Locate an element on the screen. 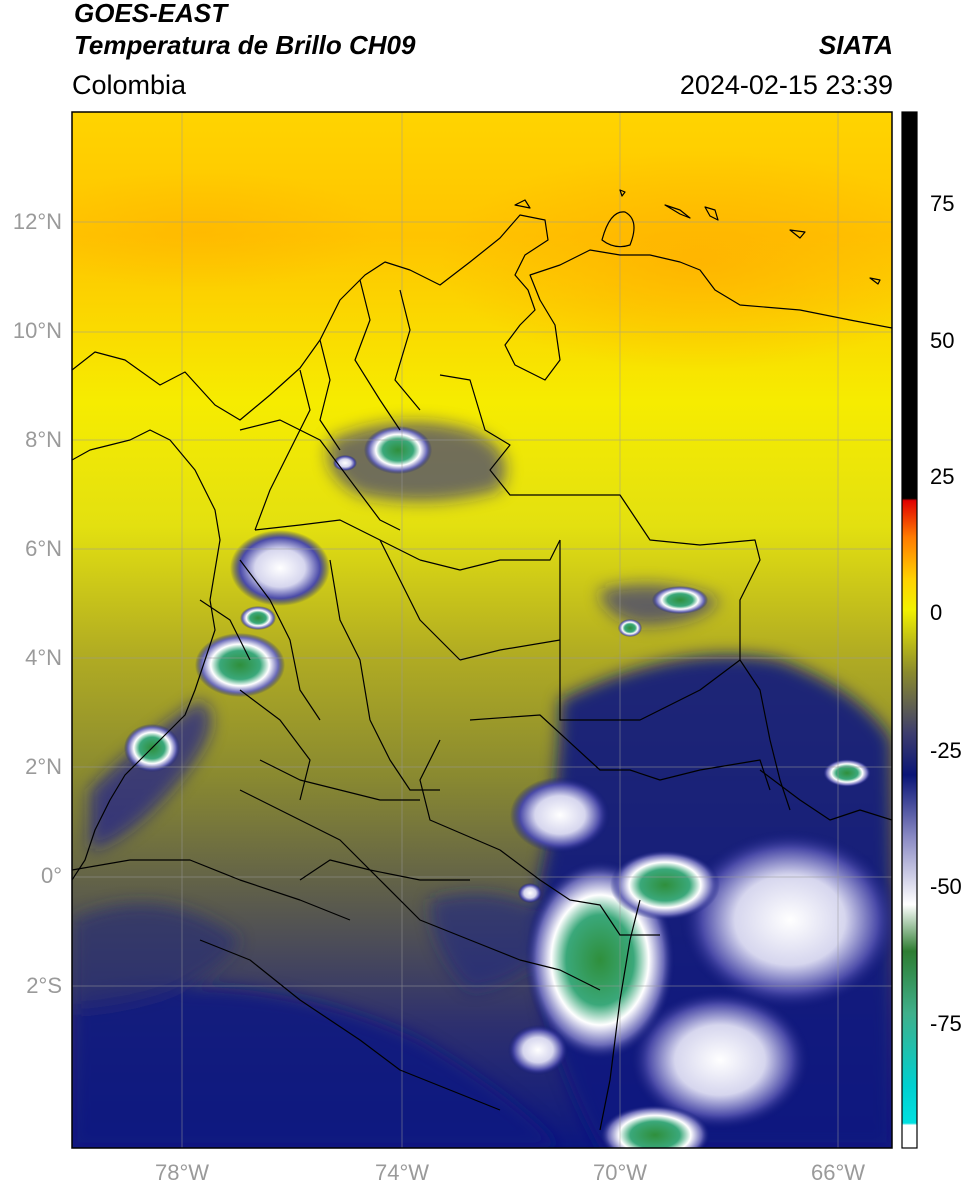 Image resolution: width=966 pixels, height=1190 pixels. agency-label: SIATA is located at coordinates (855, 45).